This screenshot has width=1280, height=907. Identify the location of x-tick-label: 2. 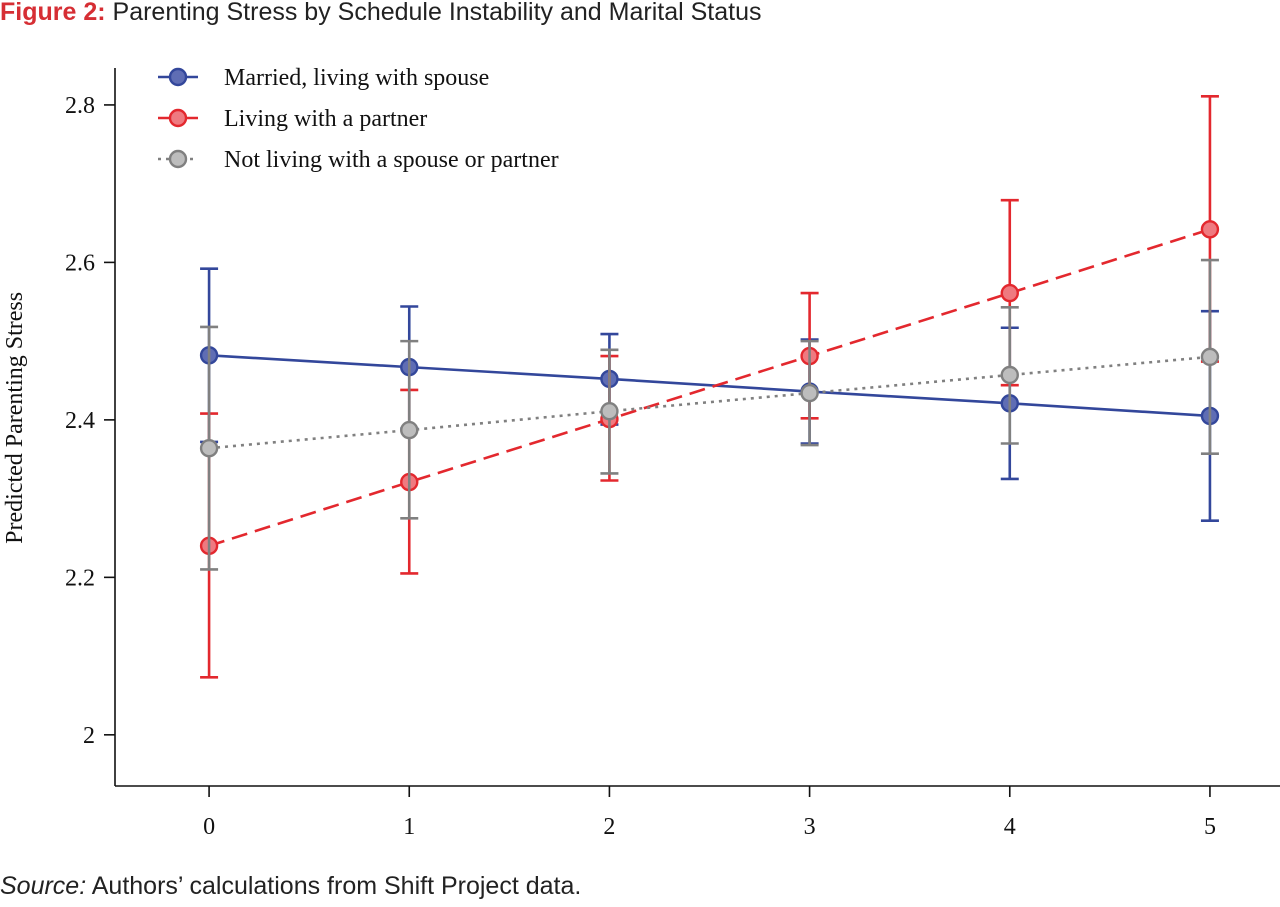
(609, 827).